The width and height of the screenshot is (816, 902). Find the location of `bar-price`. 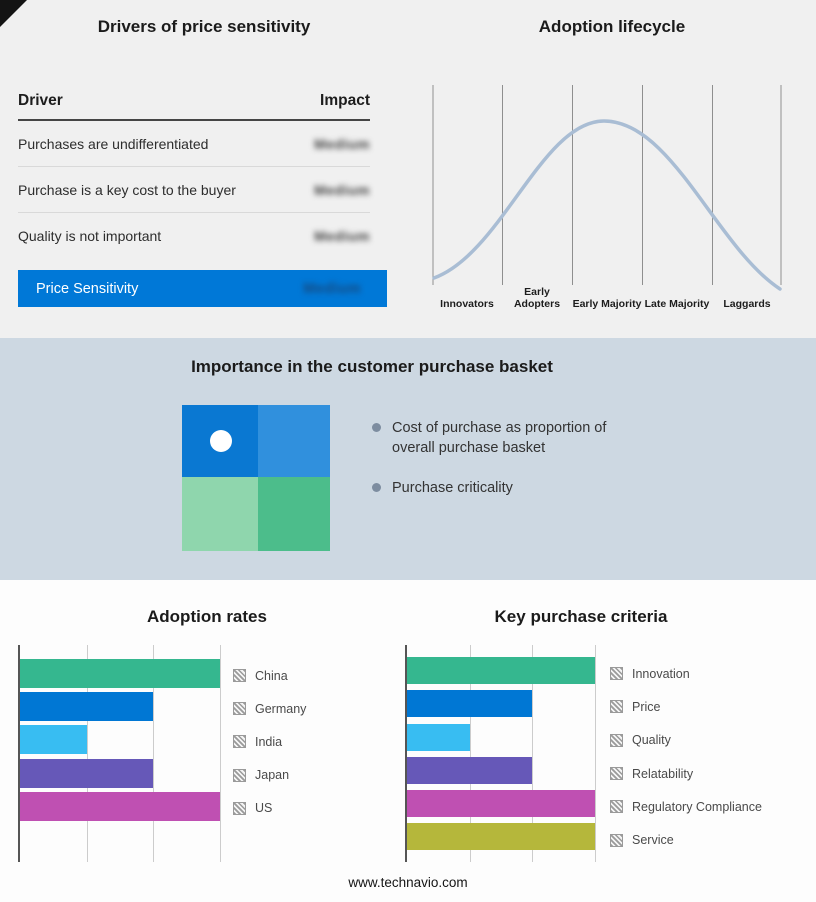

bar-price is located at coordinates (470, 704).